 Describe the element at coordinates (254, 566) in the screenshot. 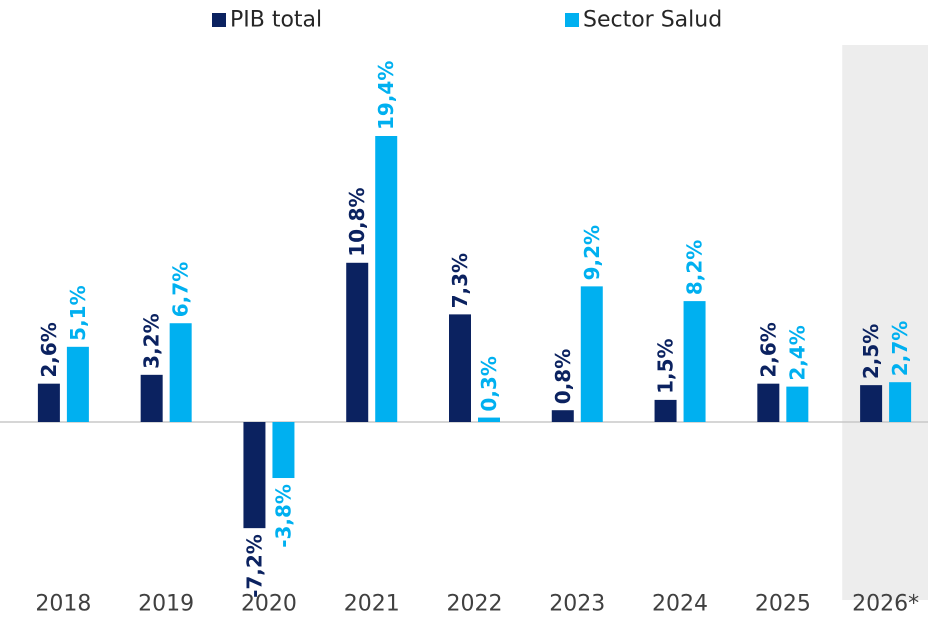

I see `value-label: -7,2%` at that location.